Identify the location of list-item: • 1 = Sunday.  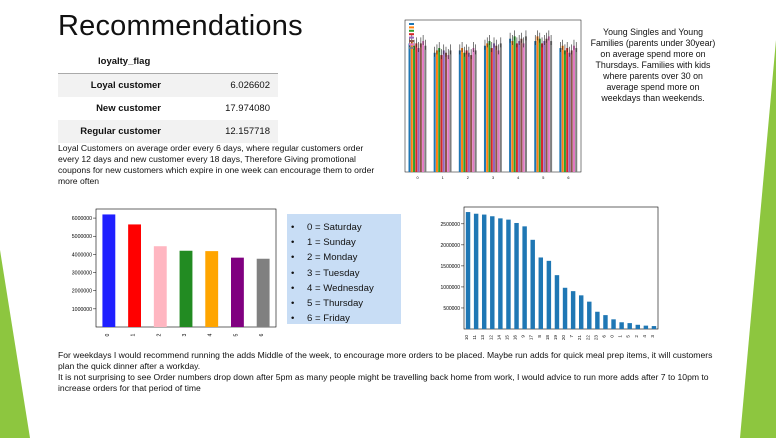
(323, 243).